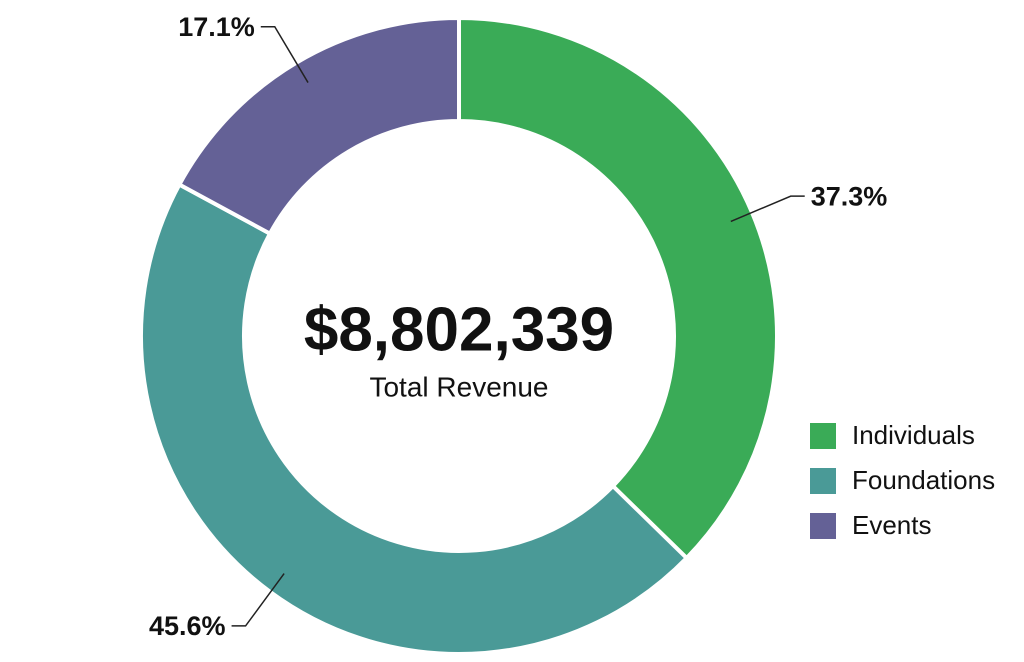  Describe the element at coordinates (187, 626) in the screenshot. I see `data-label: 45.6%` at that location.